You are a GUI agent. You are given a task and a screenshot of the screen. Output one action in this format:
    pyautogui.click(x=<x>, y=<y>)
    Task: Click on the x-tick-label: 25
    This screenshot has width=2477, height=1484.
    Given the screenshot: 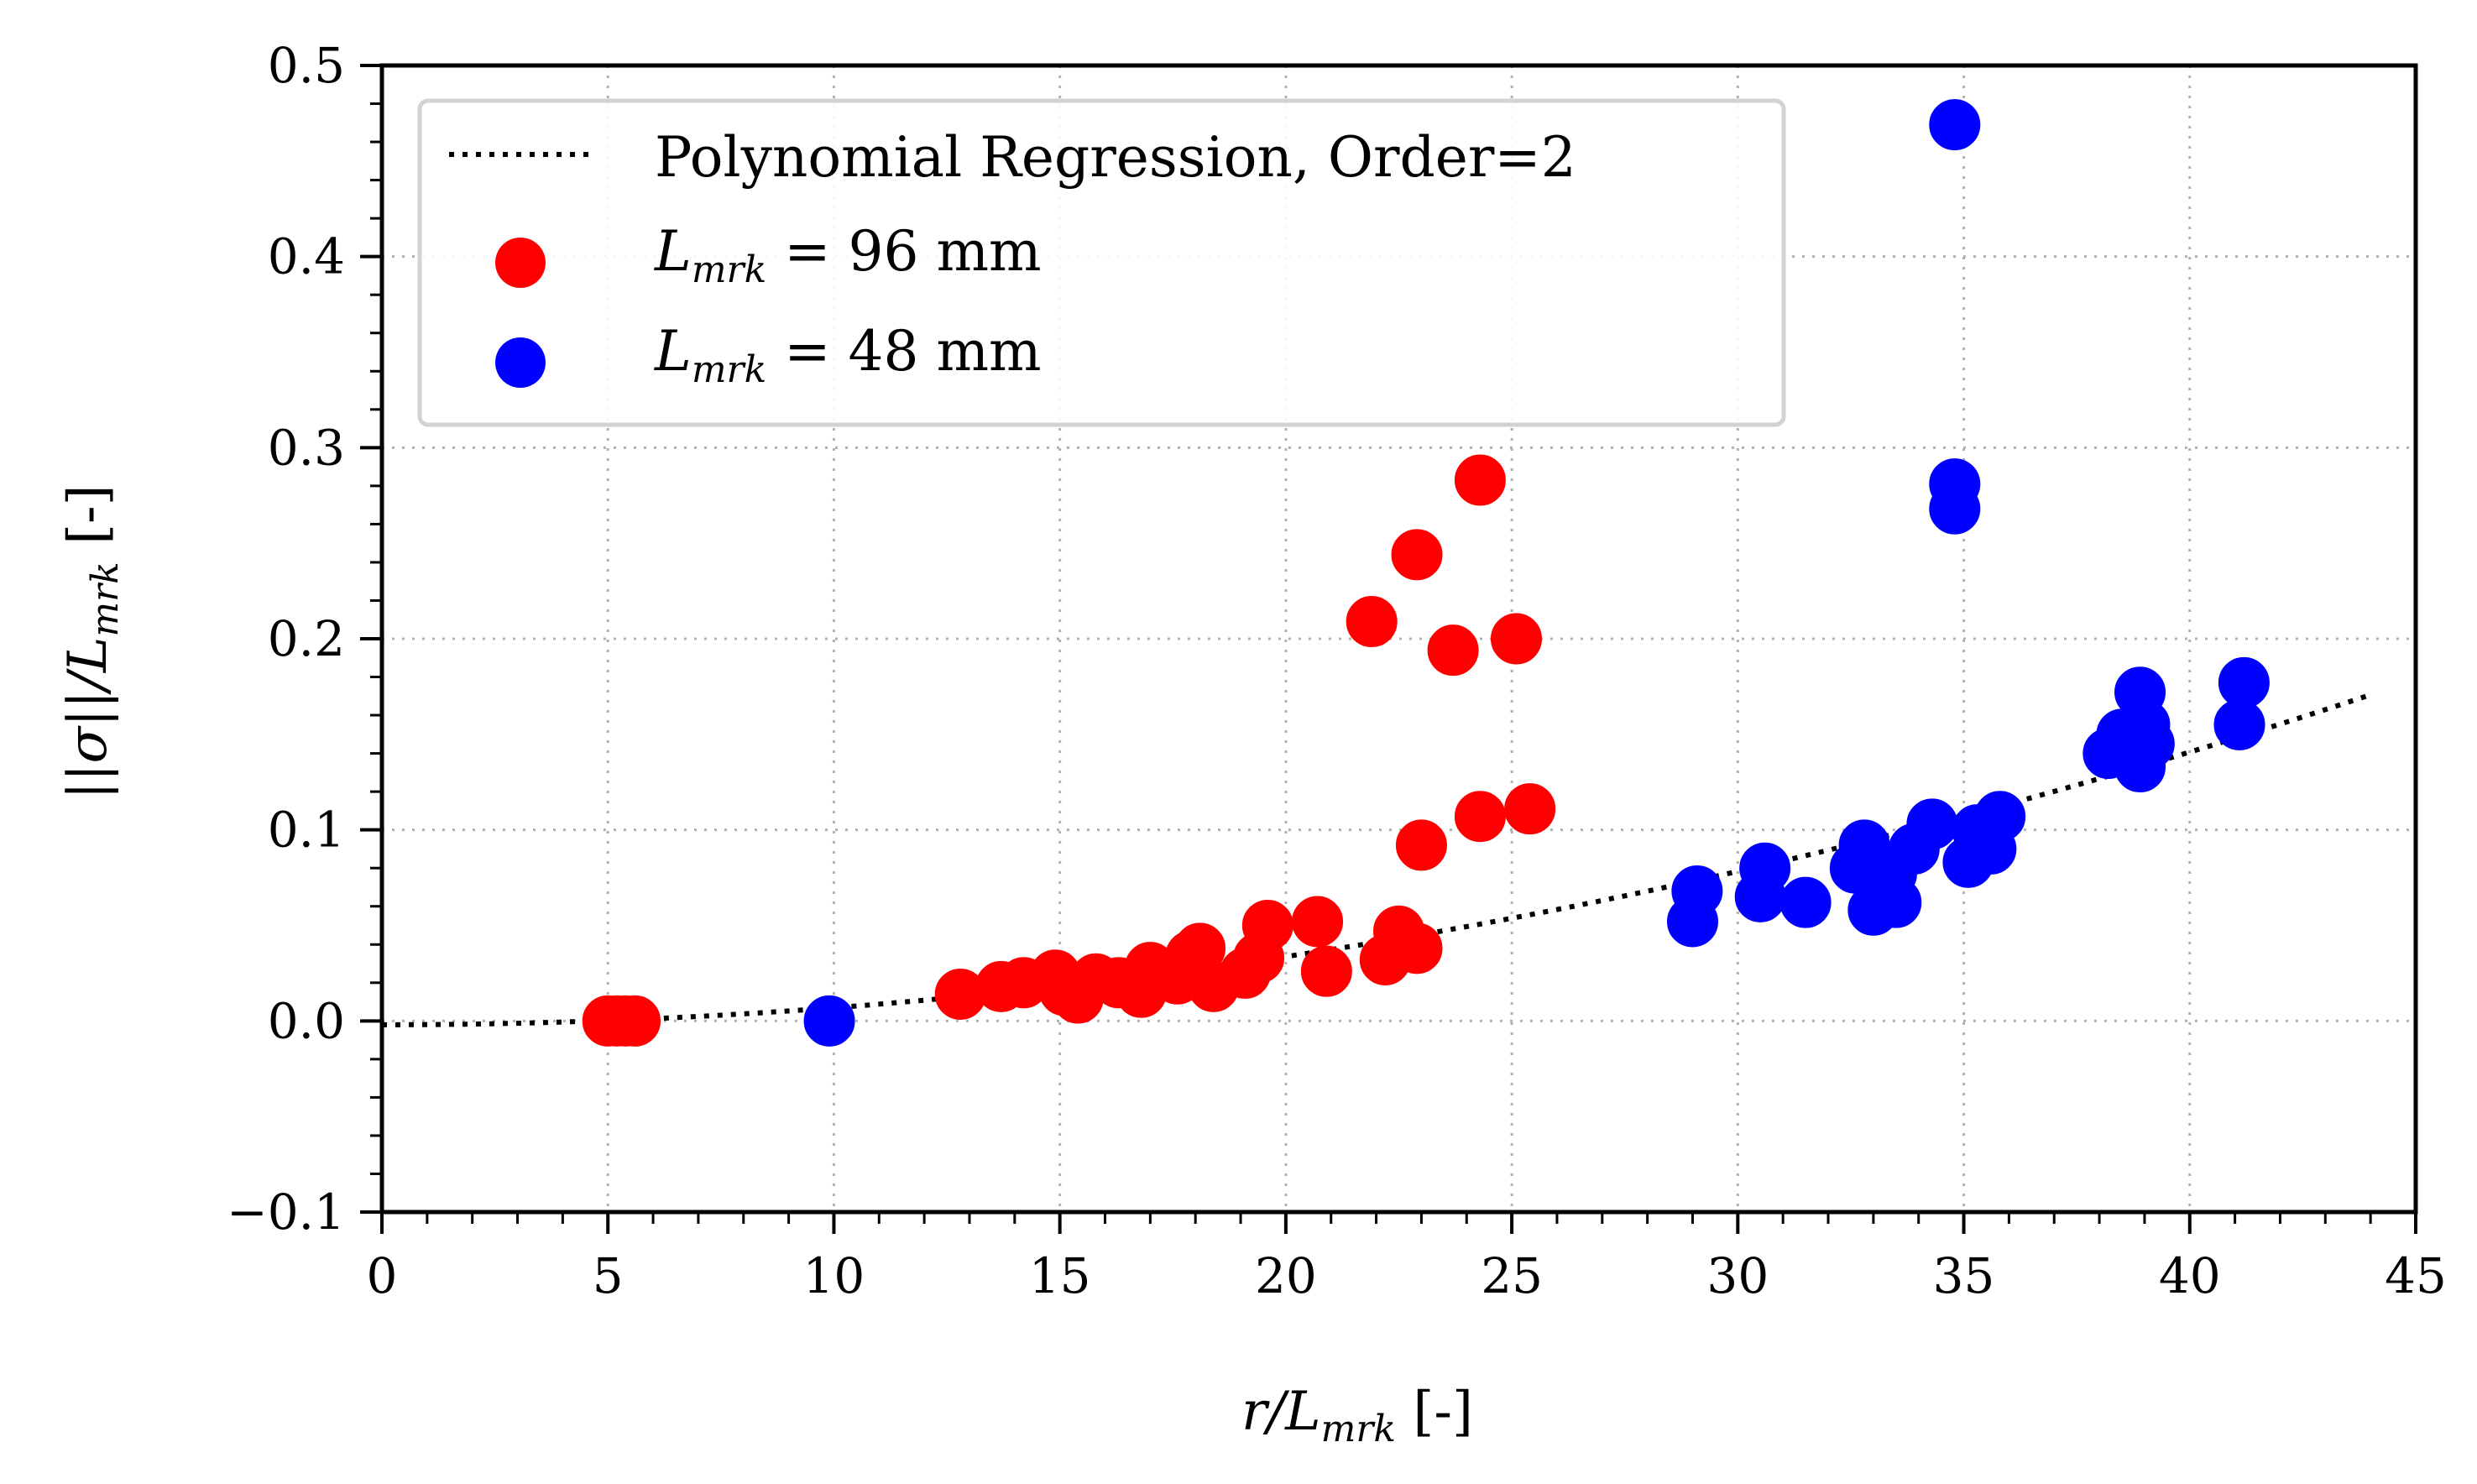 What is the action you would take?
    pyautogui.click(x=1512, y=1275)
    